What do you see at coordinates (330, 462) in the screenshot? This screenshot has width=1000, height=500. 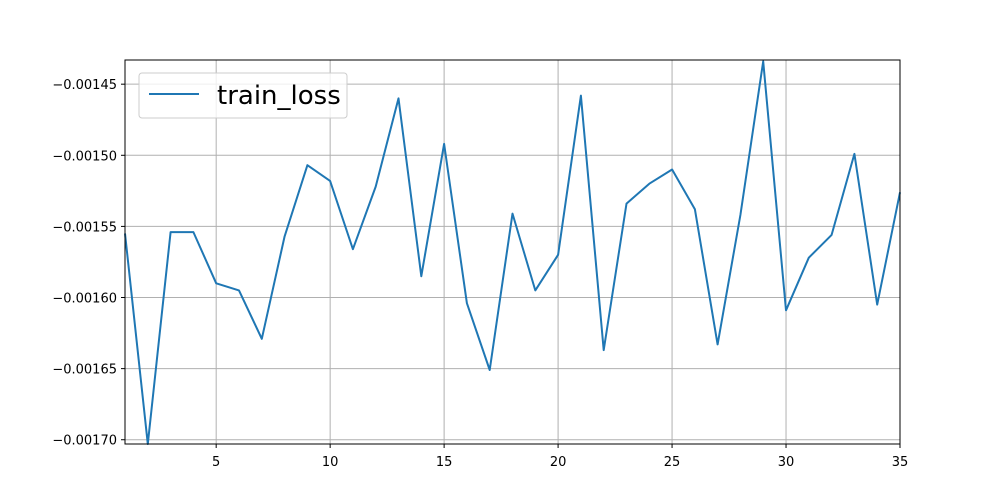 I see `x-tick-label: 10` at bounding box center [330, 462].